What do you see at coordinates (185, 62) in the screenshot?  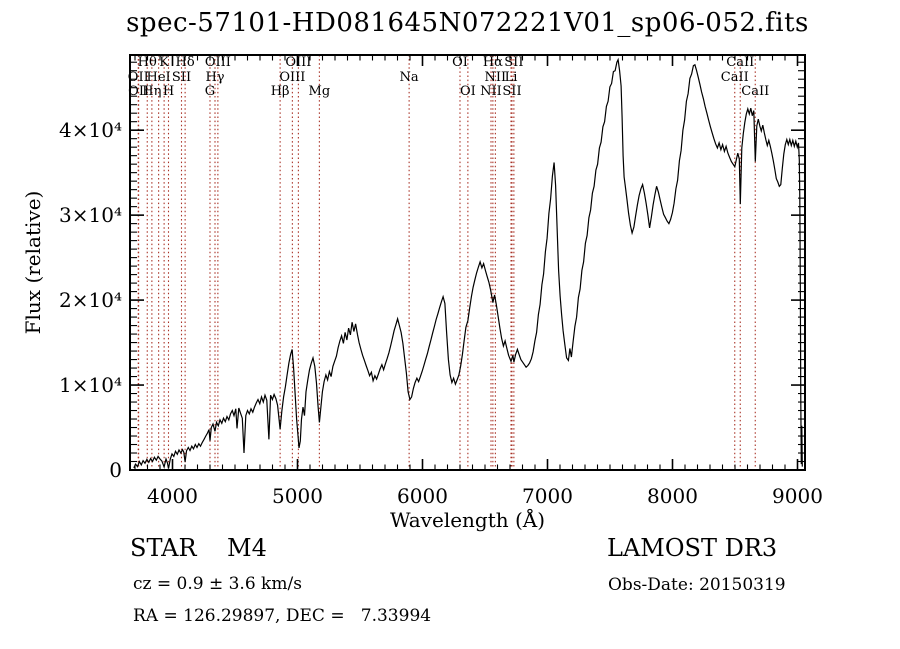 I see `spectral-line-label: Hδ` at bounding box center [185, 62].